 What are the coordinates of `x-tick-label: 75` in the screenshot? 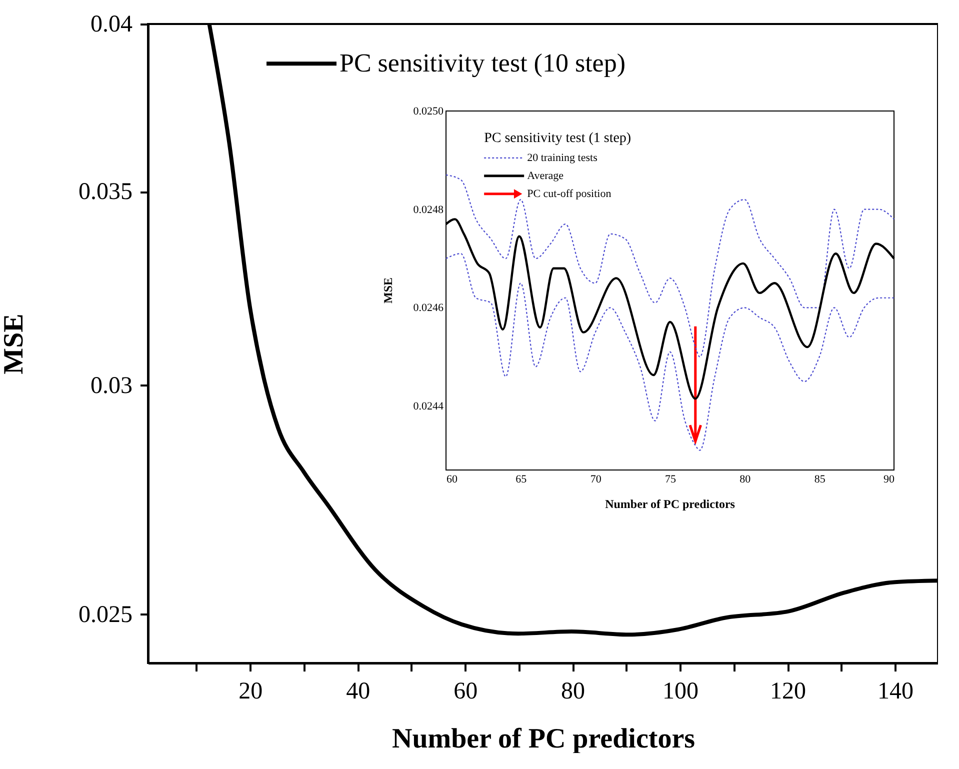 It's located at (670, 480).